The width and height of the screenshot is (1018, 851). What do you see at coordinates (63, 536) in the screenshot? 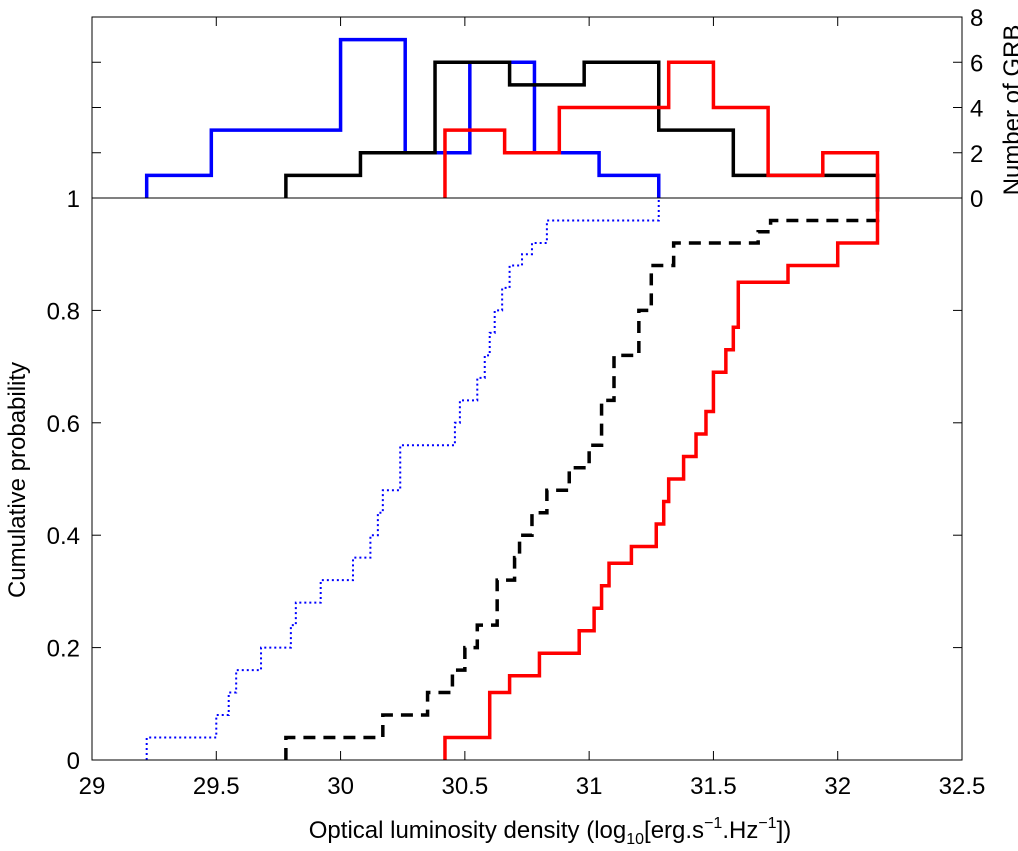
I see `y-tick-label: 0.4` at bounding box center [63, 536].